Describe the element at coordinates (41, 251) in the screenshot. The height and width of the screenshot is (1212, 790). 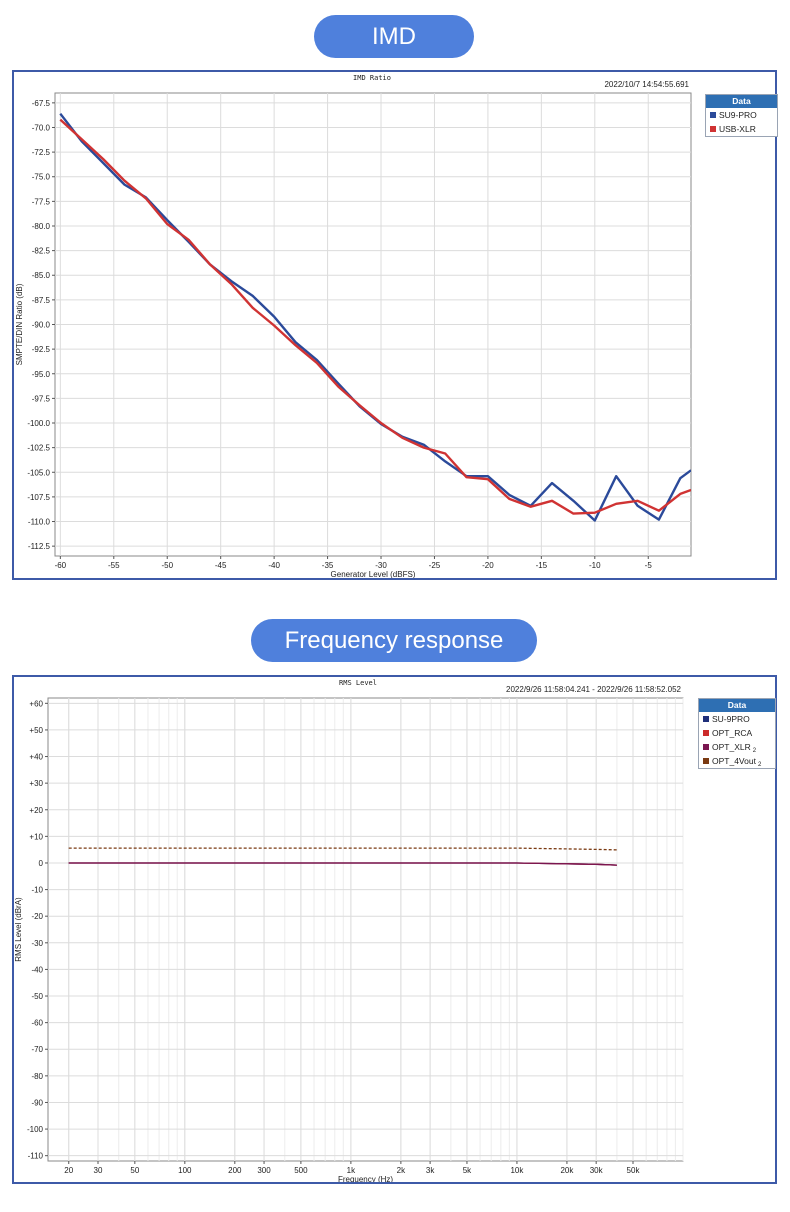
I see `y-tick-label: -82.5` at that location.